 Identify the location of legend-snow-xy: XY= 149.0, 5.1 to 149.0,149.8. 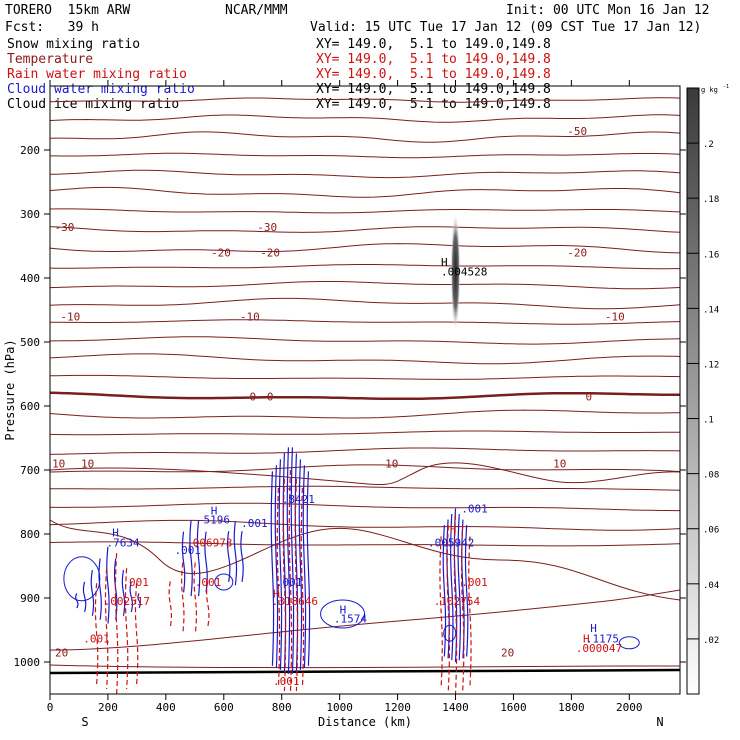
(433, 44).